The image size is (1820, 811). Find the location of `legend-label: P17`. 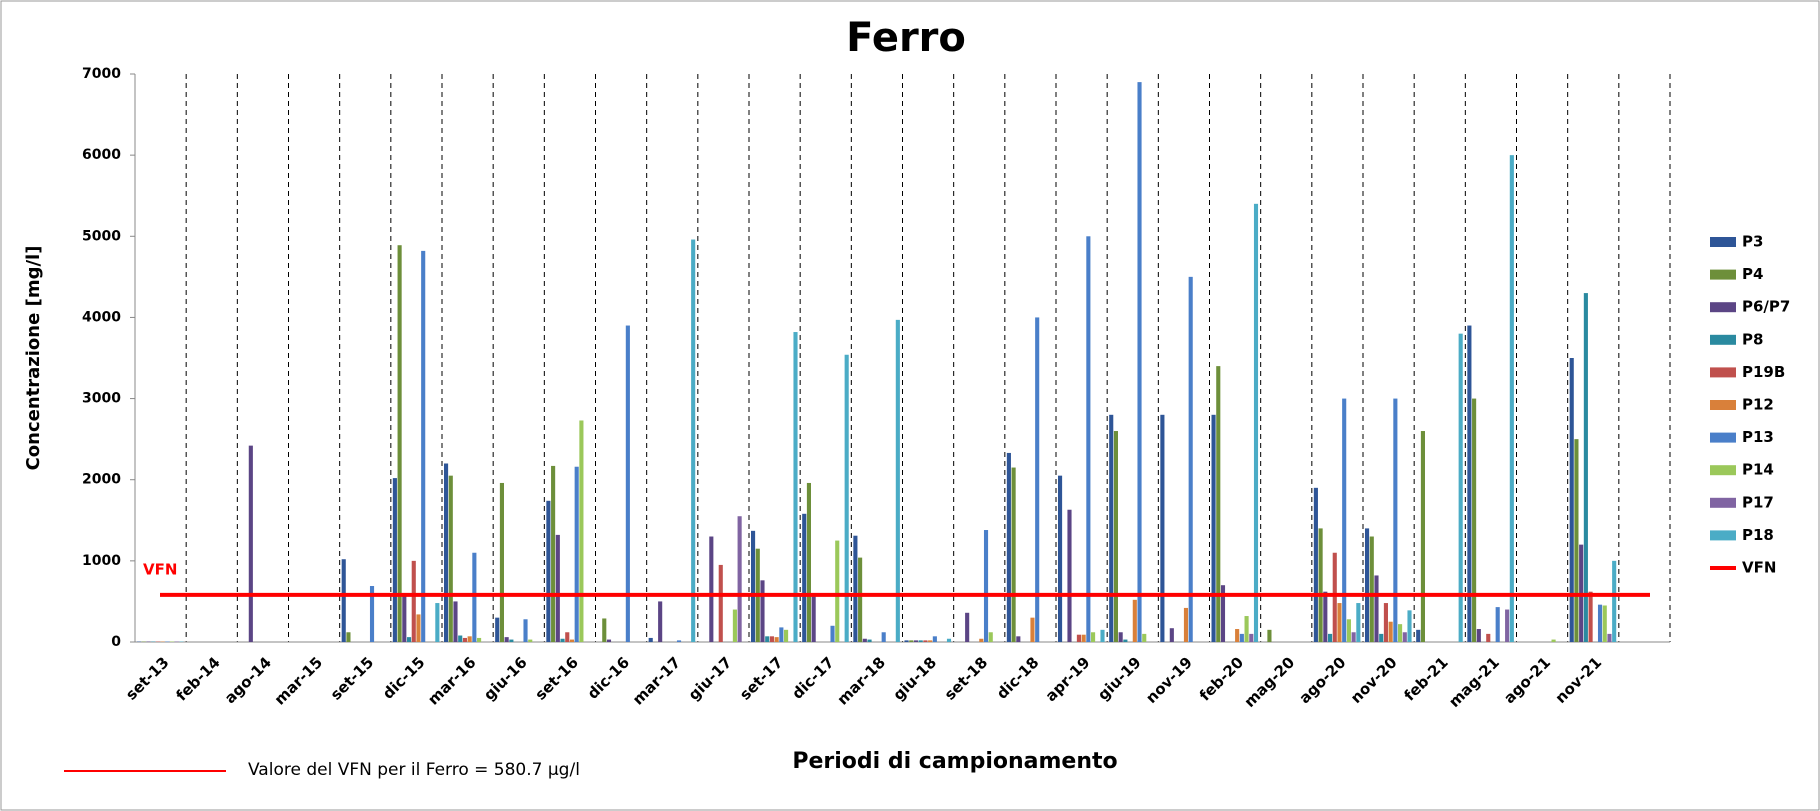

legend-label: P17 is located at coordinates (1758, 502).